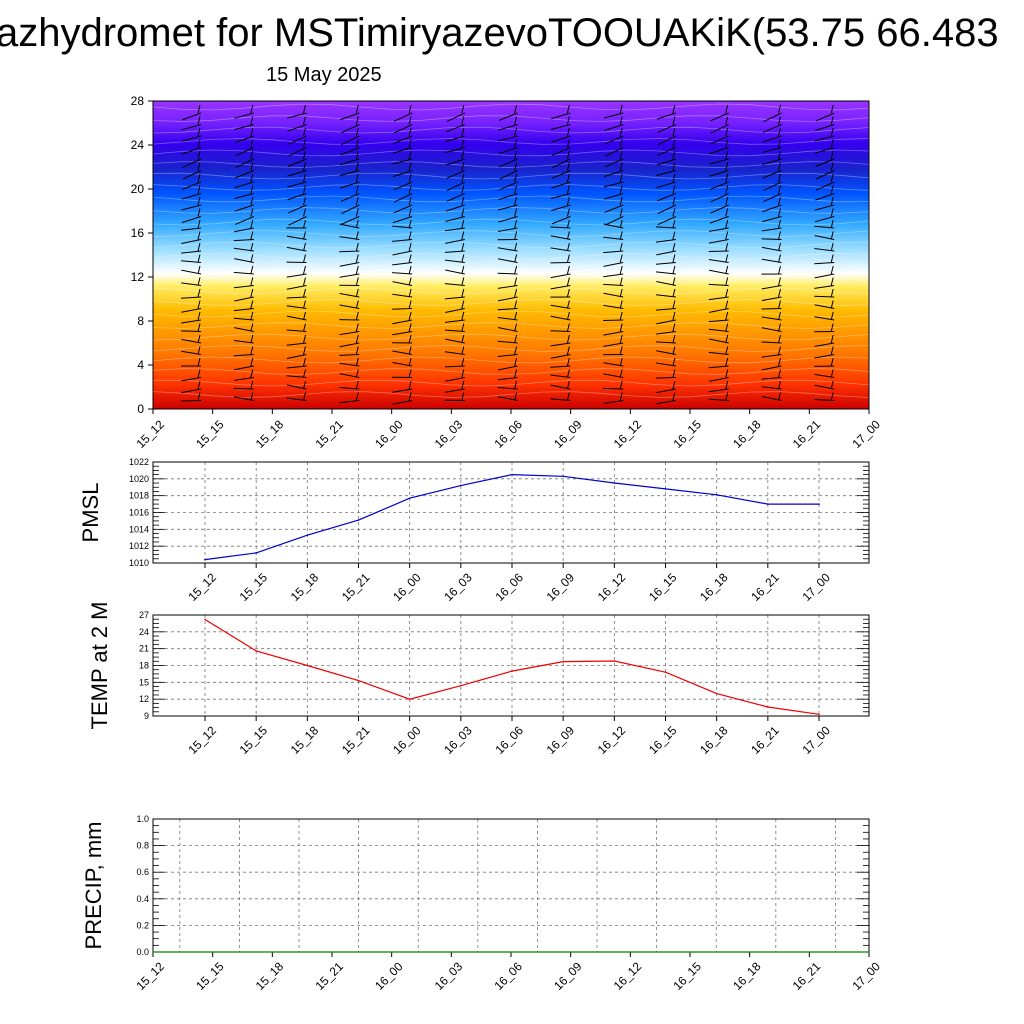 This screenshot has width=1024, height=1024. Describe the element at coordinates (142, 925) in the screenshot. I see `y-tick-label: 0.2` at that location.